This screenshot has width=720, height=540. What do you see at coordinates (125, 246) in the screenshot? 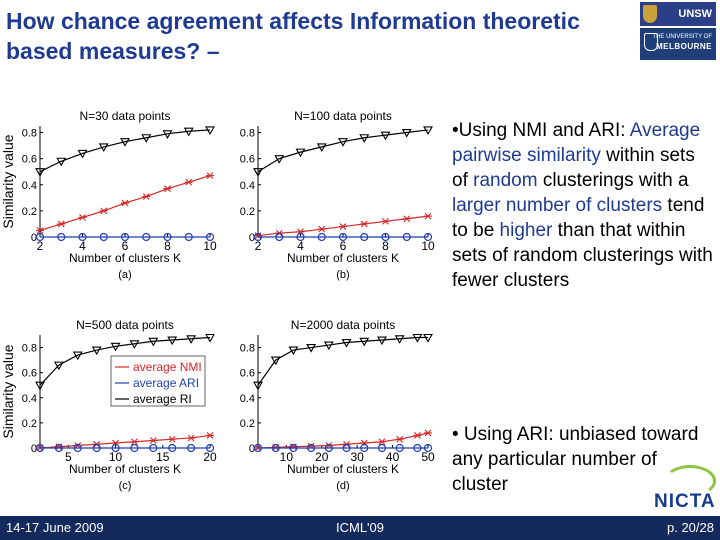
I see `x-tick-label: 6` at bounding box center [125, 246].